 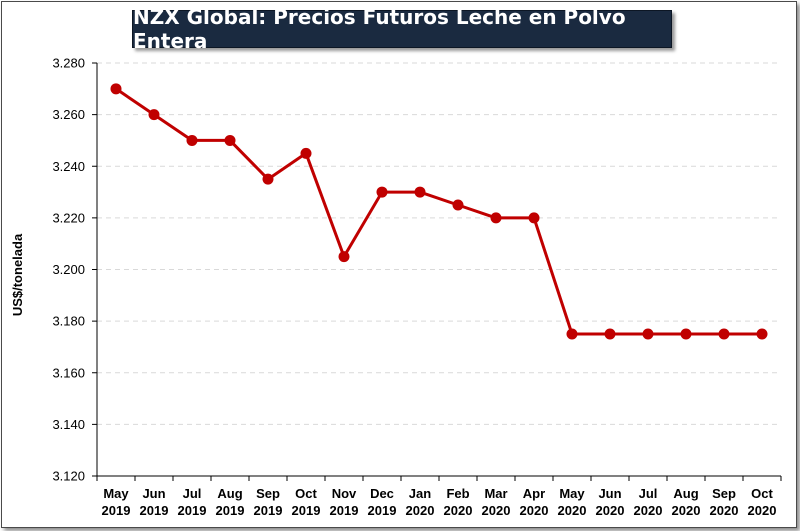 What do you see at coordinates (68, 114) in the screenshot?
I see `y-tick-label: 3.260` at bounding box center [68, 114].